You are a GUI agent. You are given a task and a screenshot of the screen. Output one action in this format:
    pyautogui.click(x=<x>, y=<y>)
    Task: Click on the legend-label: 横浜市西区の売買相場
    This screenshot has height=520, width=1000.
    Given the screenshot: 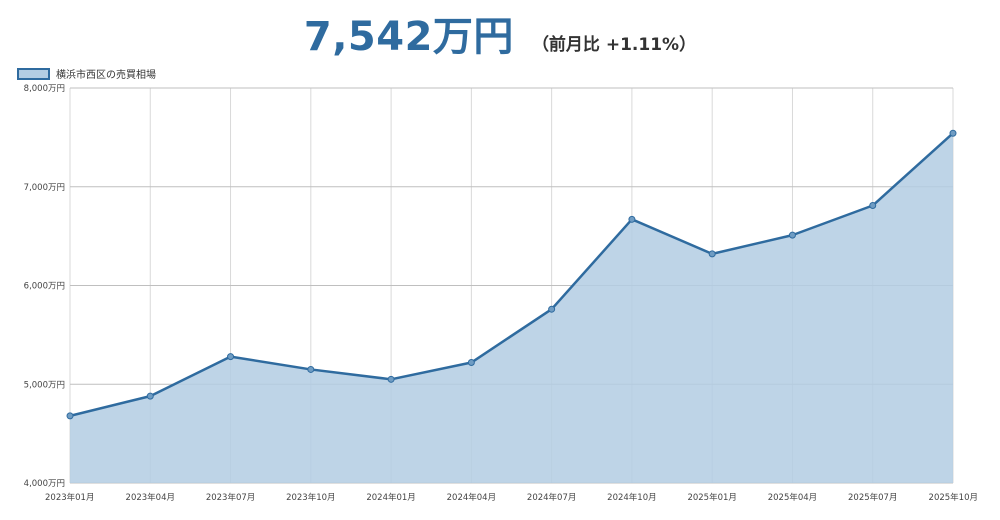 What is the action you would take?
    pyautogui.click(x=106, y=75)
    